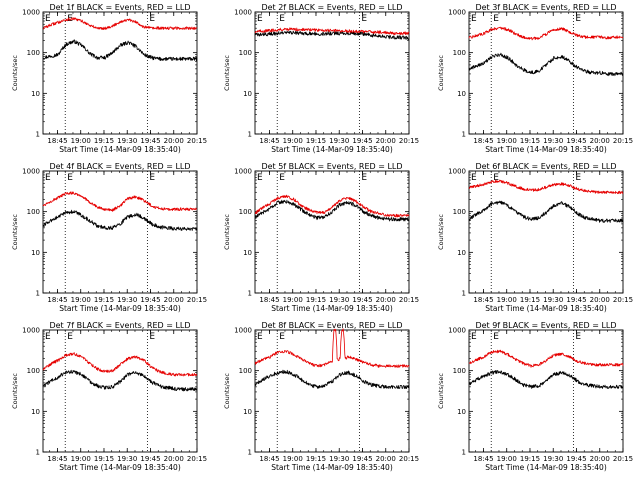 This screenshot has width=640, height=480. Describe the element at coordinates (119, 325) in the screenshot. I see `panel-title: Det 7f BLACK = Events, RED = LLD` at that location.